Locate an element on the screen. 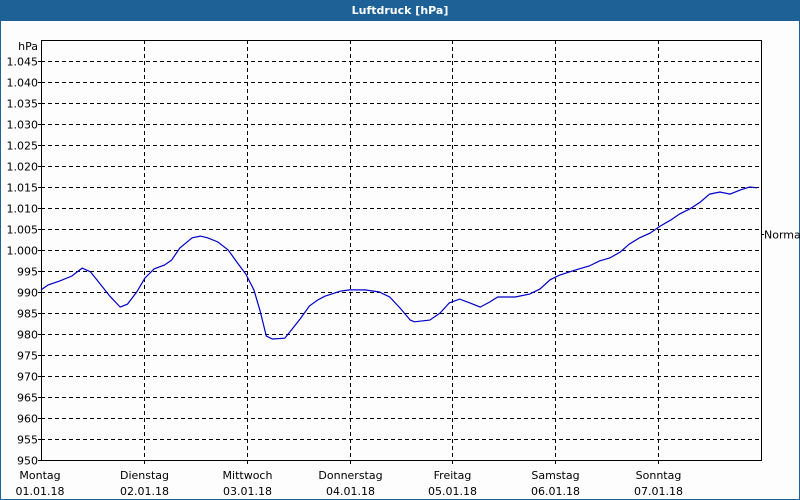  y-tick-label: 1.040 is located at coordinates (23, 83).